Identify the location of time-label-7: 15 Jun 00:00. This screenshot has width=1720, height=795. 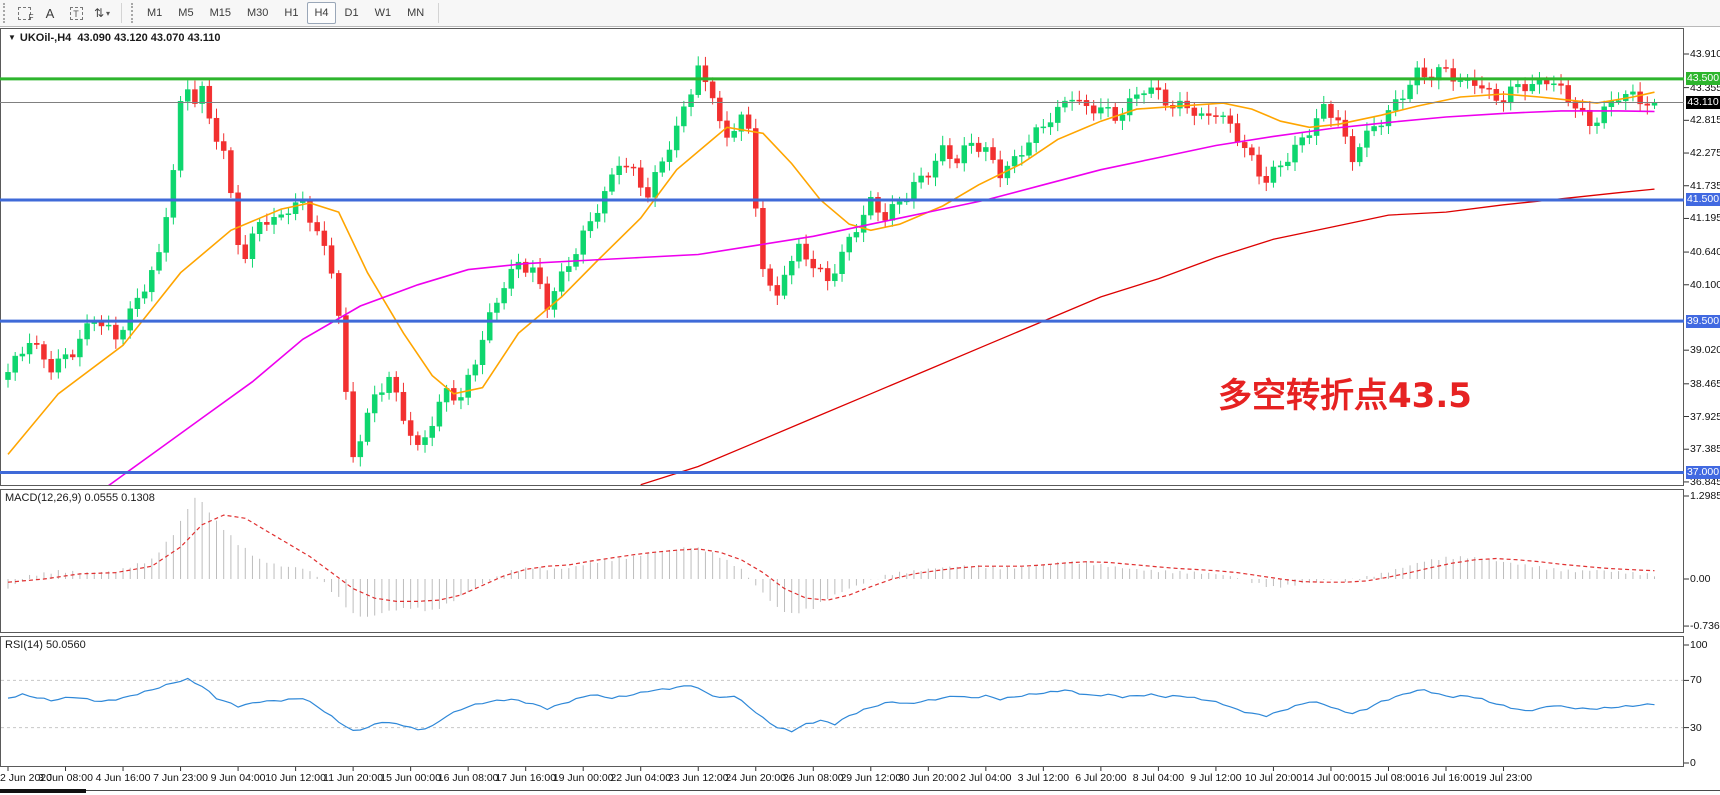
(410, 778).